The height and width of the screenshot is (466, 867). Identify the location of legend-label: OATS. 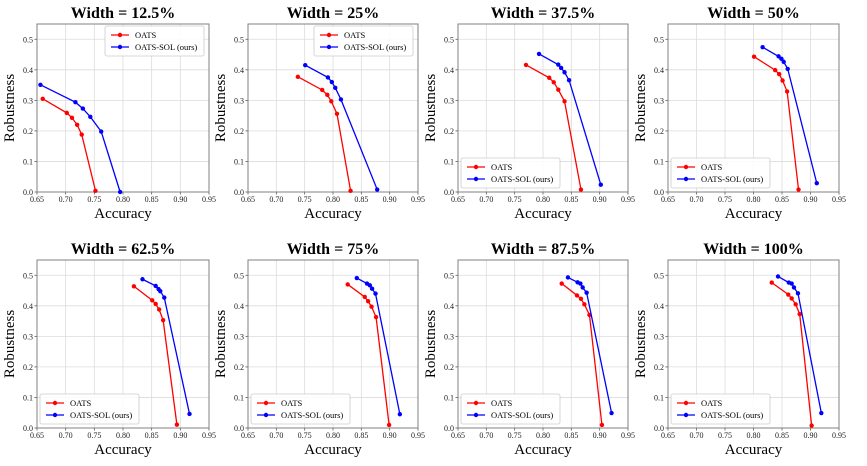
(355, 35).